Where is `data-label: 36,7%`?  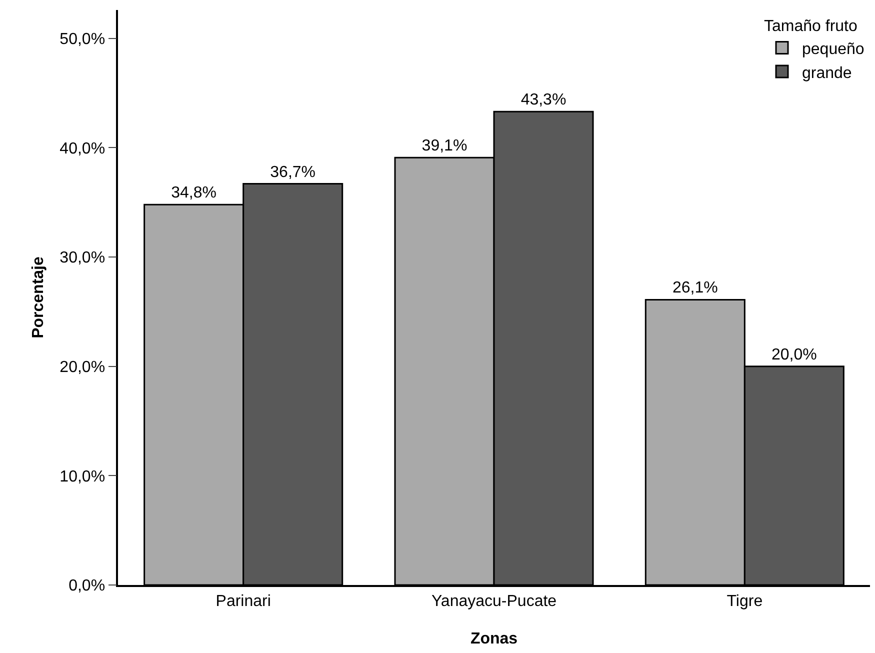
data-label: 36,7% is located at coordinates (293, 172).